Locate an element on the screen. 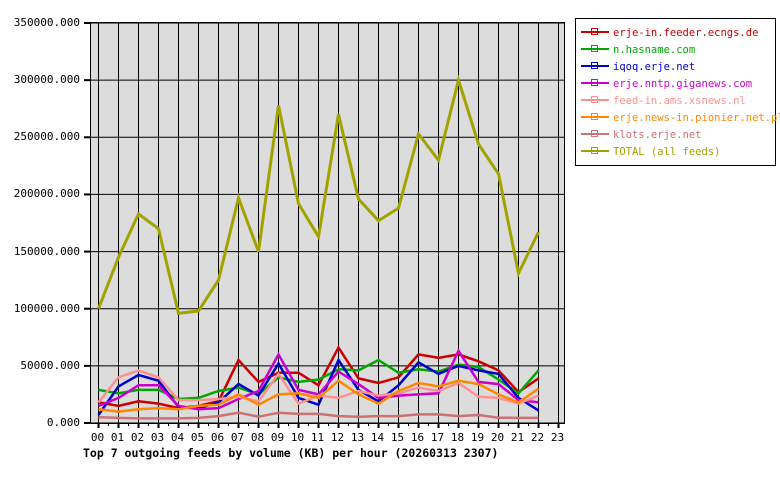 The image size is (780, 480). y-tick-label: 300000.000 is located at coordinates (46, 80).